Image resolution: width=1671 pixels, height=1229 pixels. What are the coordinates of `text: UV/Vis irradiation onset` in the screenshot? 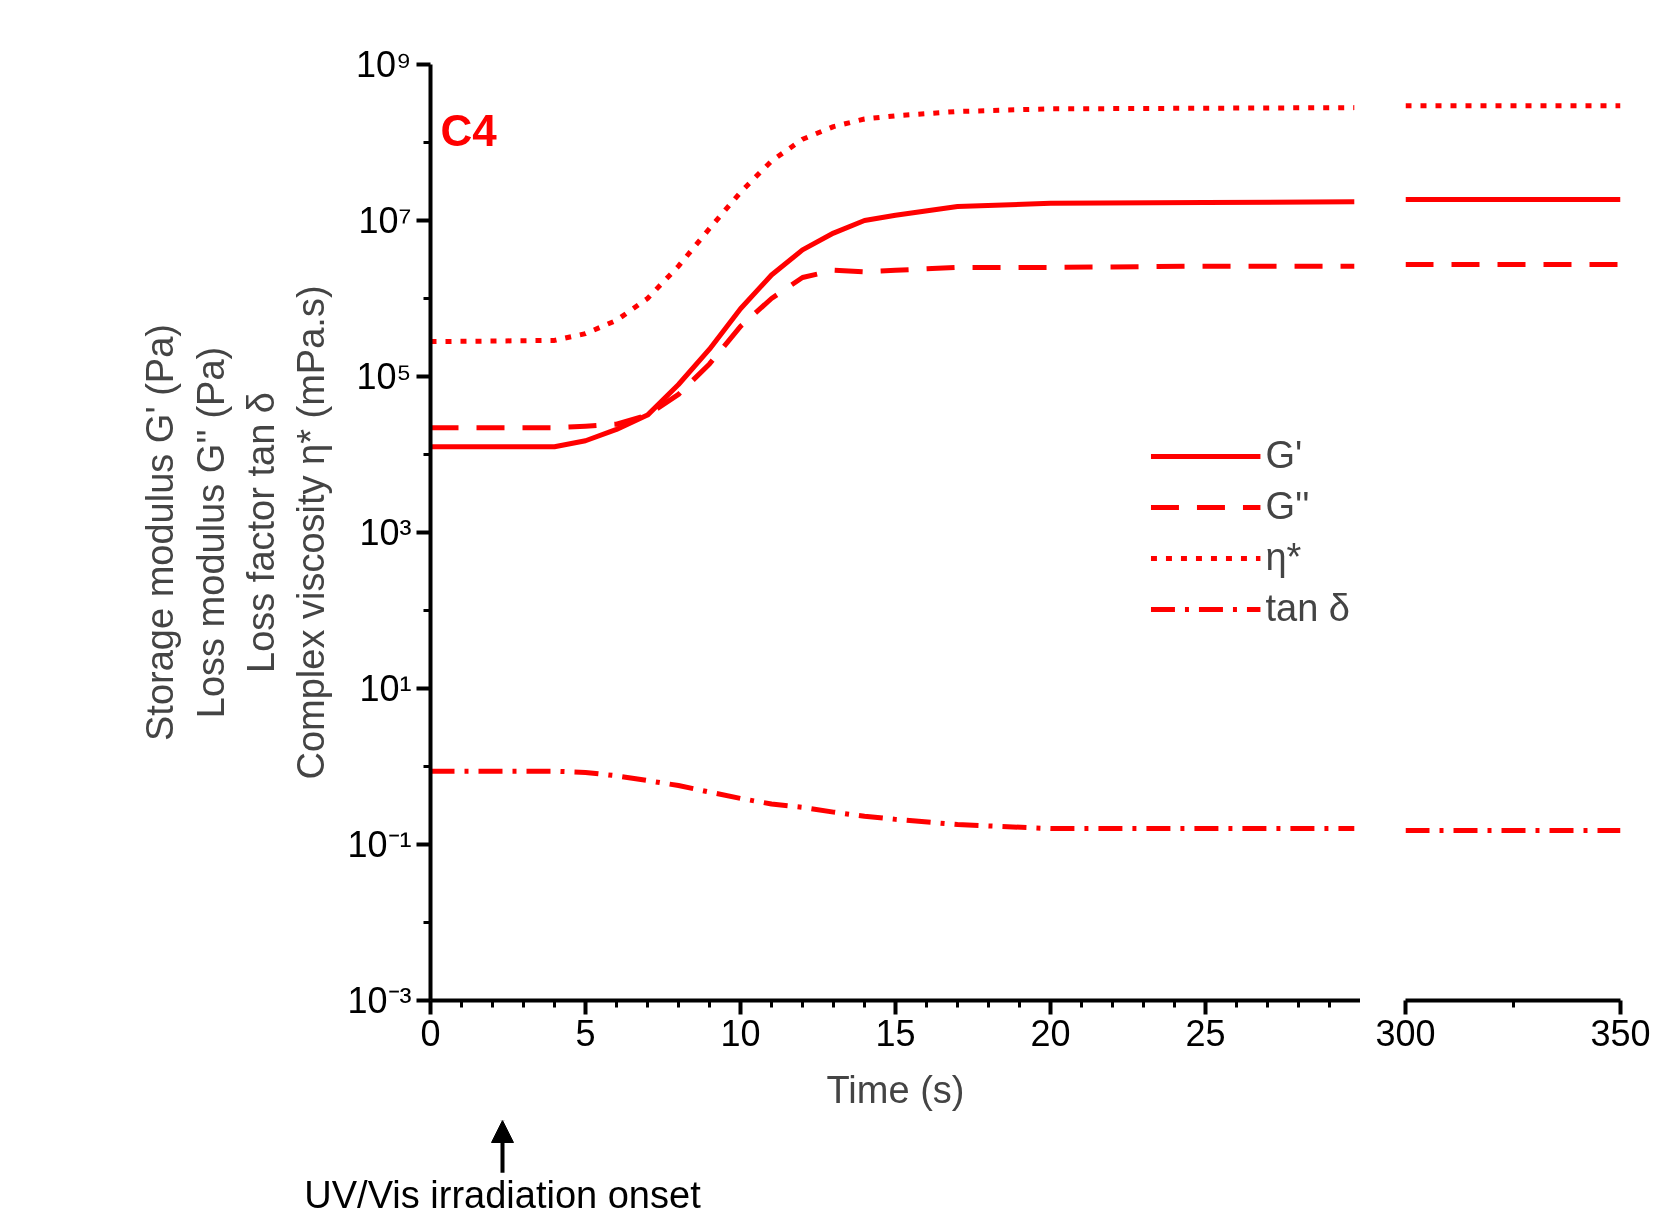 It's located at (503, 1194).